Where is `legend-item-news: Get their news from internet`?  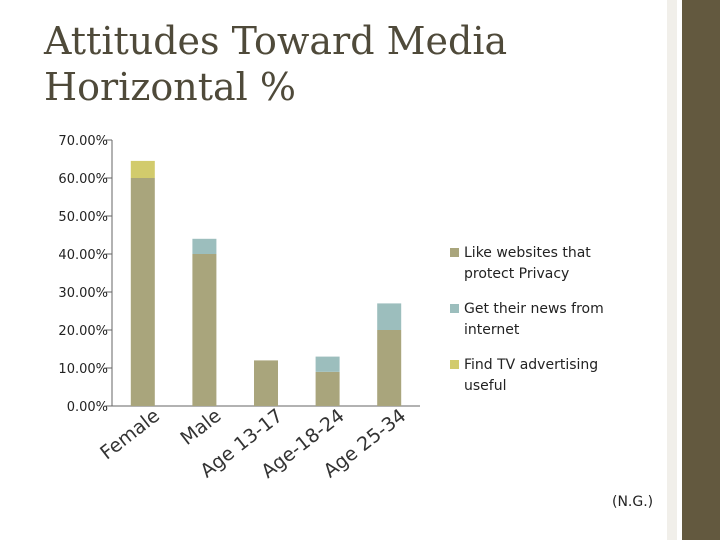 legend-item-news: Get their news from internet is located at coordinates (537, 320).